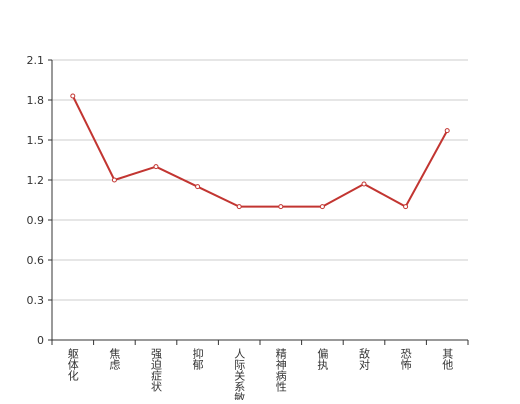 The width and height of the screenshot is (520, 404). Describe the element at coordinates (36, 220) in the screenshot. I see `y-tick-label: 0.9` at that location.